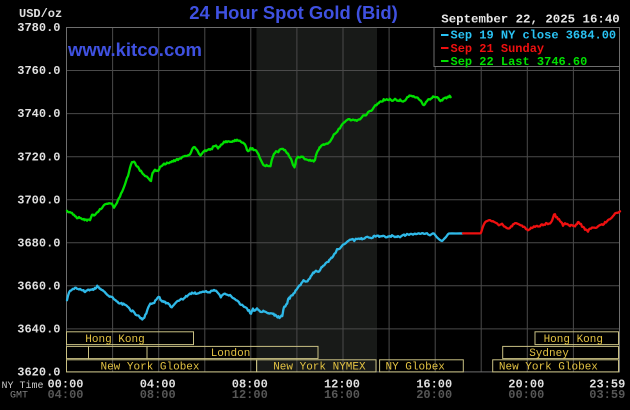 Image resolution: width=630 pixels, height=410 pixels. I want to click on svg-text: Sep 19 NY close 3684.00, so click(534, 35).